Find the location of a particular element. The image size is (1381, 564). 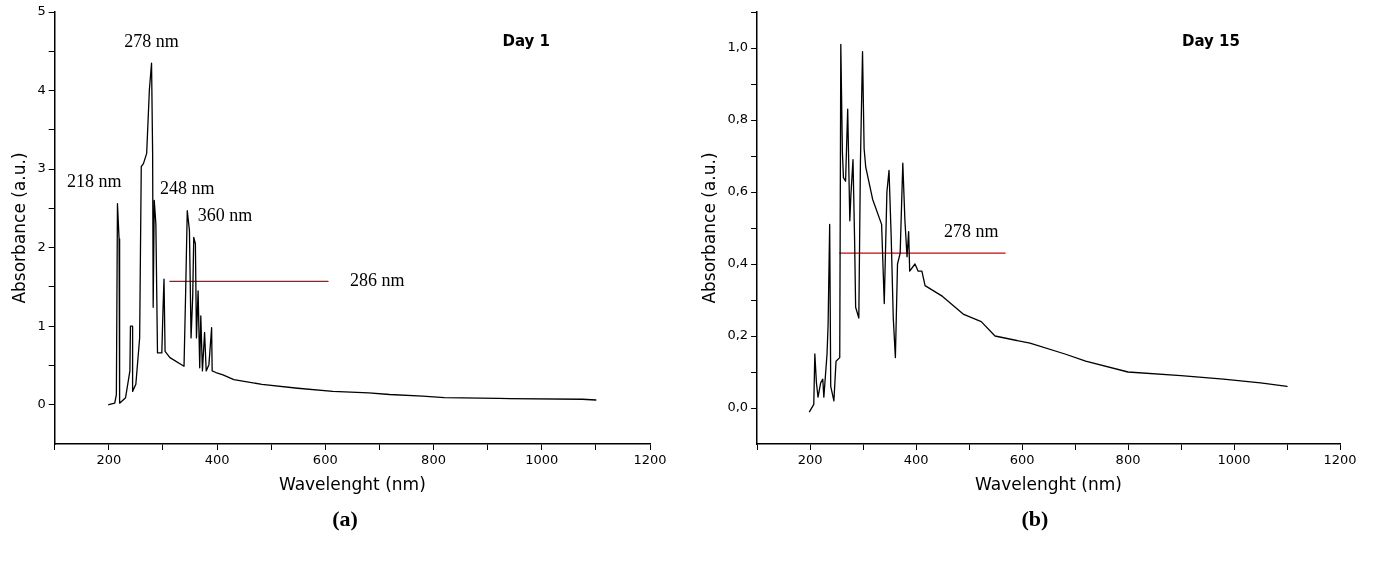

annotation: Day 1 is located at coordinates (526, 40).